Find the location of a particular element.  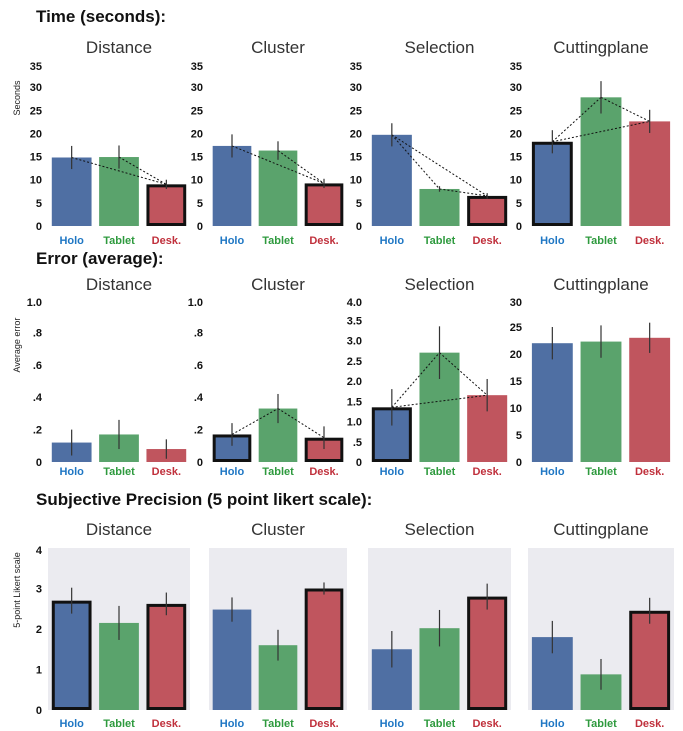

y-tick-label: 3.5 is located at coordinates (354, 321).